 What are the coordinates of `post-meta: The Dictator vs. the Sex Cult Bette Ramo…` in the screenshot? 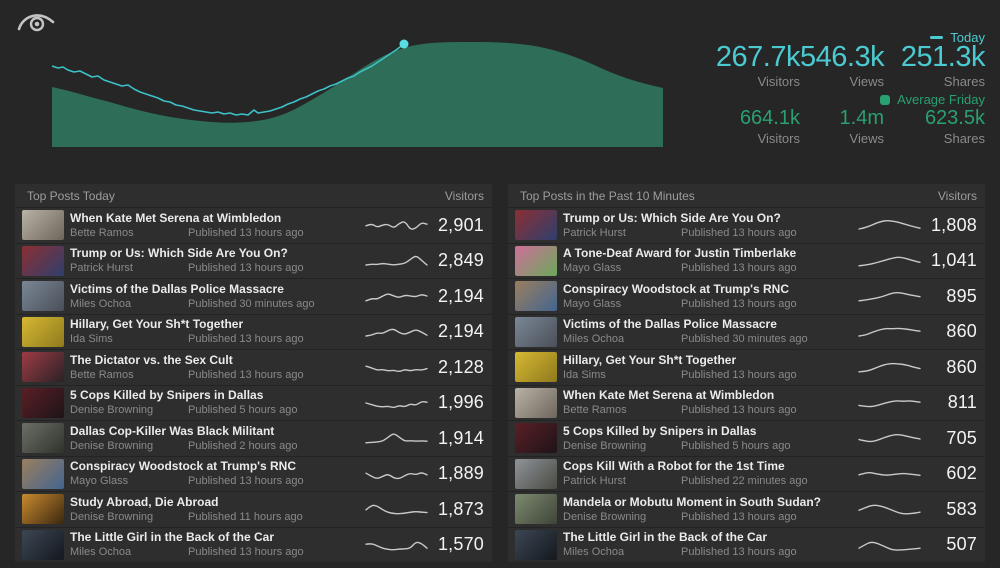 It's located at (217, 367).